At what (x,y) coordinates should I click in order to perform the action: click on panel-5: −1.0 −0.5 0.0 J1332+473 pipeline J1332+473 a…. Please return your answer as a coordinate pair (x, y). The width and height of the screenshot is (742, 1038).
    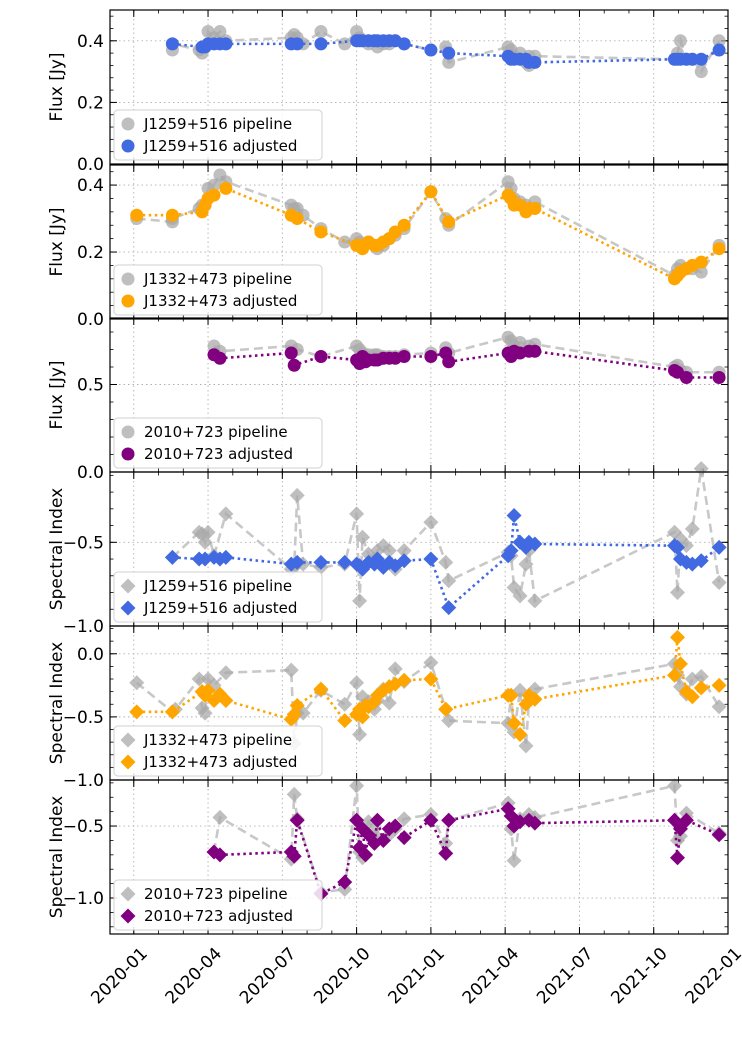
    Looking at the image, I should click on (388, 708).